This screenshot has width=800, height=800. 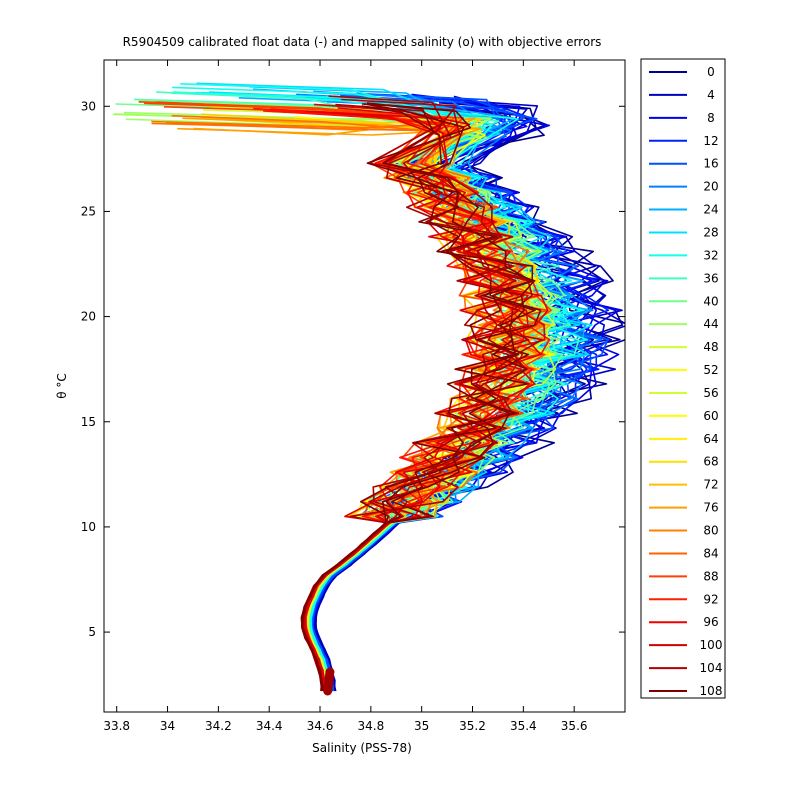 I want to click on x-tick-label: 35, so click(x=421, y=726).